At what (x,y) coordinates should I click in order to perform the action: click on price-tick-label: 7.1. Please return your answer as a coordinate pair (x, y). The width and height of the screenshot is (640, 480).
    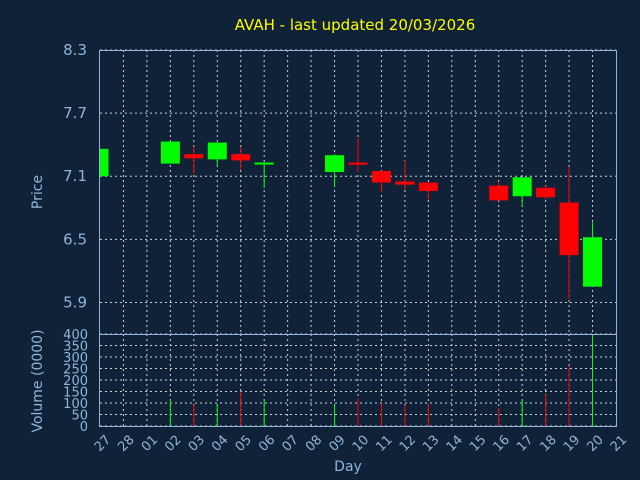
    Looking at the image, I should click on (75, 176).